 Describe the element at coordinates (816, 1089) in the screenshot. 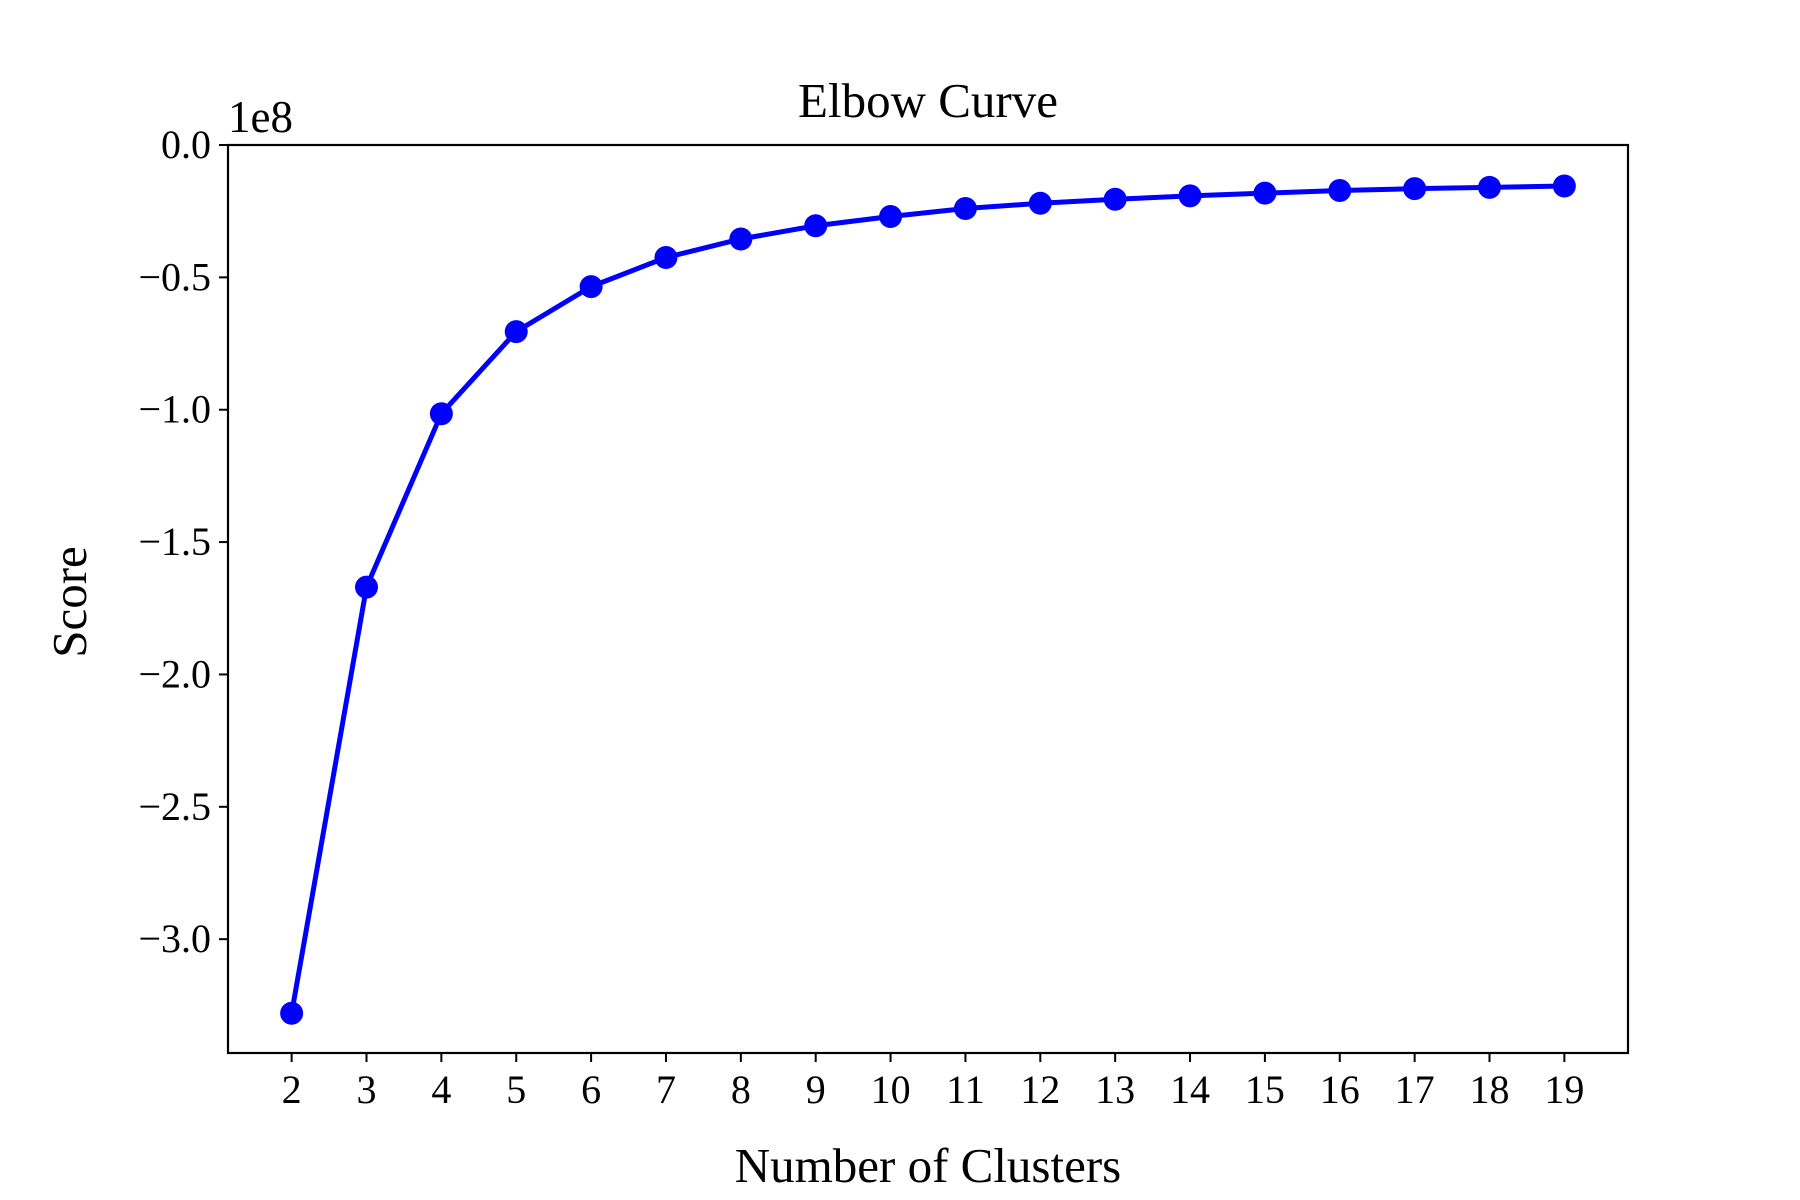

I see `x-tick-label: 9` at that location.